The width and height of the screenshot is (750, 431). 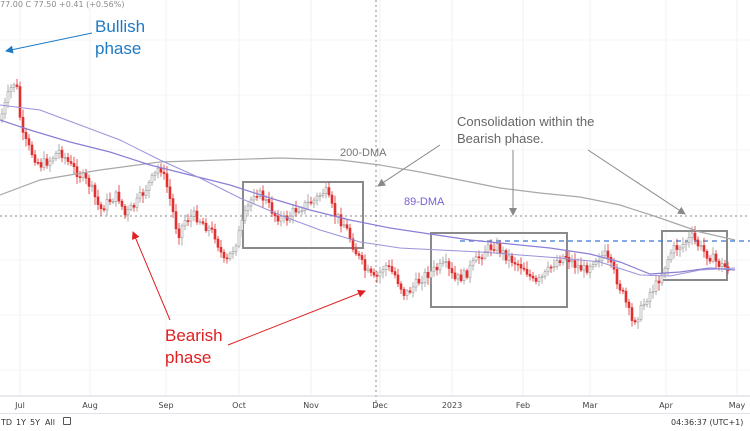 What do you see at coordinates (424, 202) in the screenshot?
I see `dma-89-label: 89-DMA` at bounding box center [424, 202].